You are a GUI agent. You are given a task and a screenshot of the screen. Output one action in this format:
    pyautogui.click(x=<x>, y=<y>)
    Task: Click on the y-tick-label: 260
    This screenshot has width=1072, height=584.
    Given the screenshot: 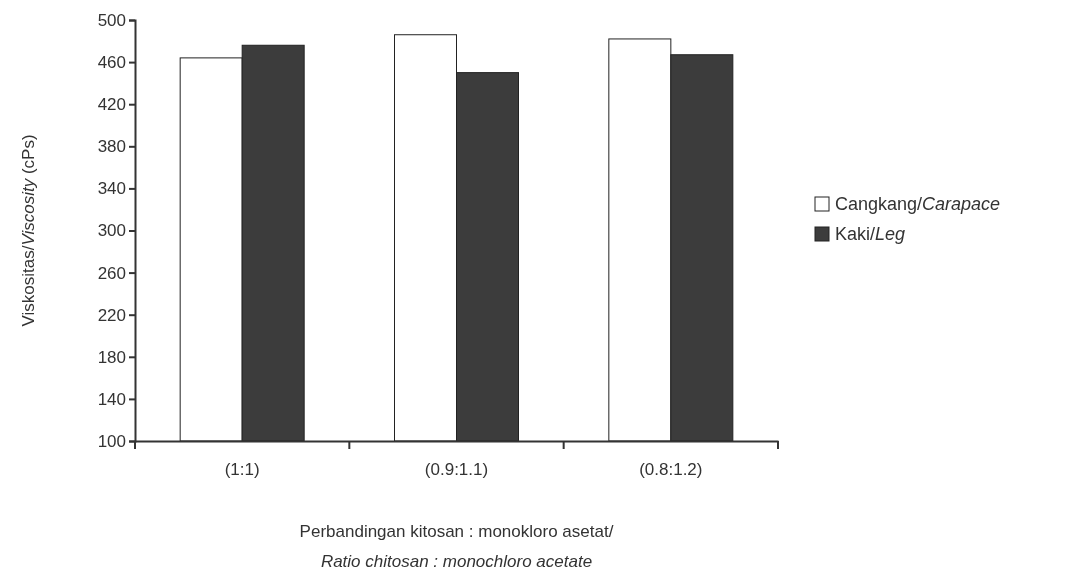 What is the action you would take?
    pyautogui.click(x=111, y=273)
    